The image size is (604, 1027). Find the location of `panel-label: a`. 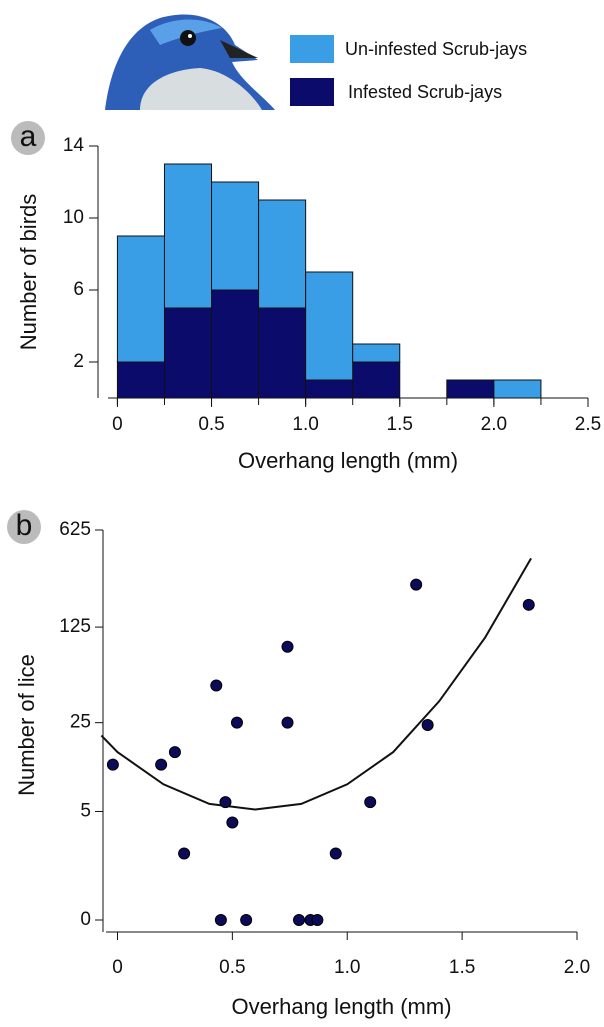

panel-label: a is located at coordinates (28, 136).